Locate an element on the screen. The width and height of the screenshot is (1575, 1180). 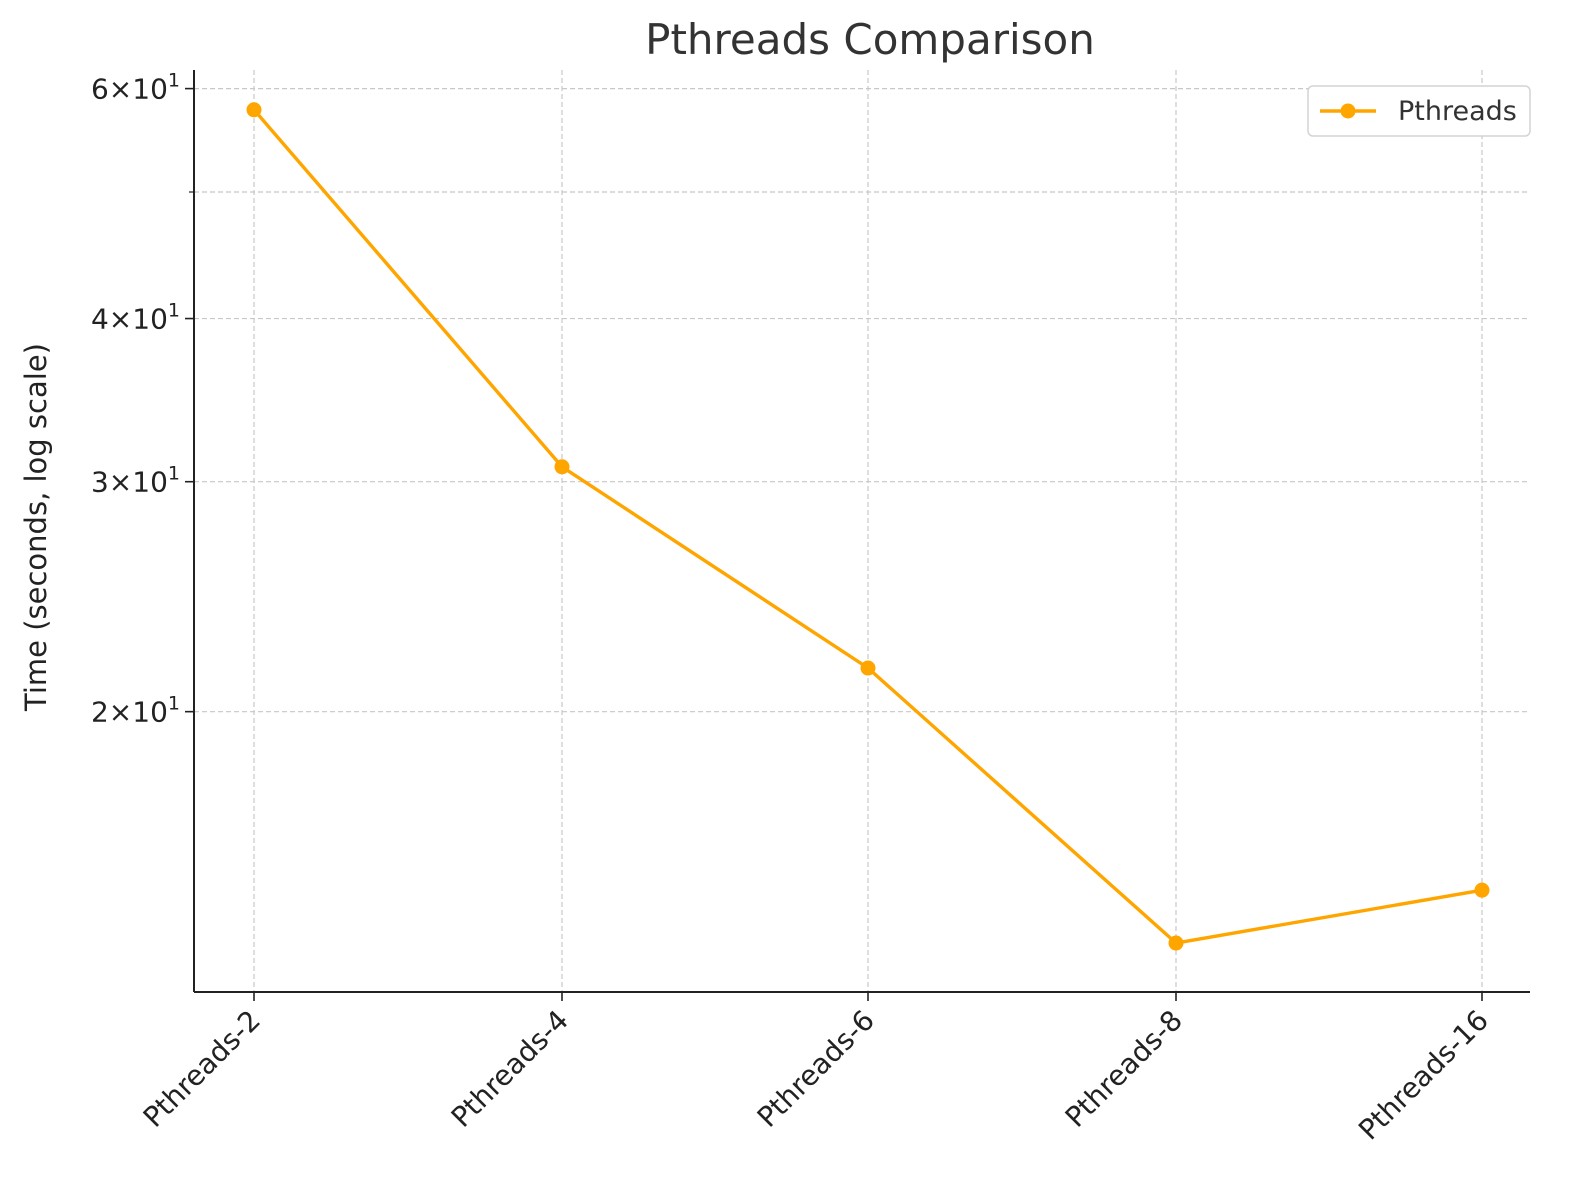
x-tick-label: Pthreads-6 is located at coordinates (816, 1069).